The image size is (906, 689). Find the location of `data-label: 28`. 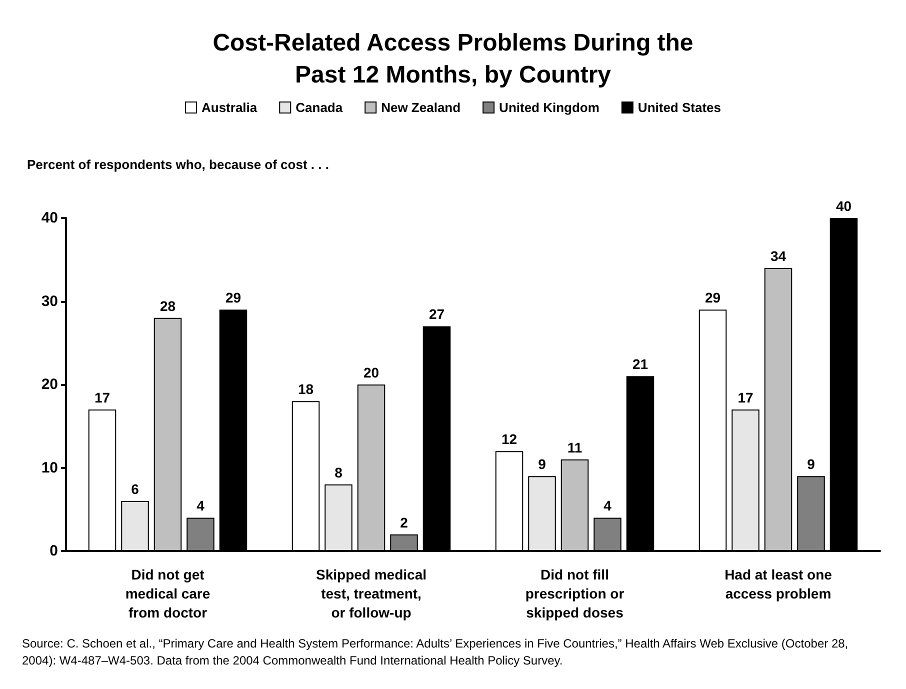

data-label: 28 is located at coordinates (168, 306).